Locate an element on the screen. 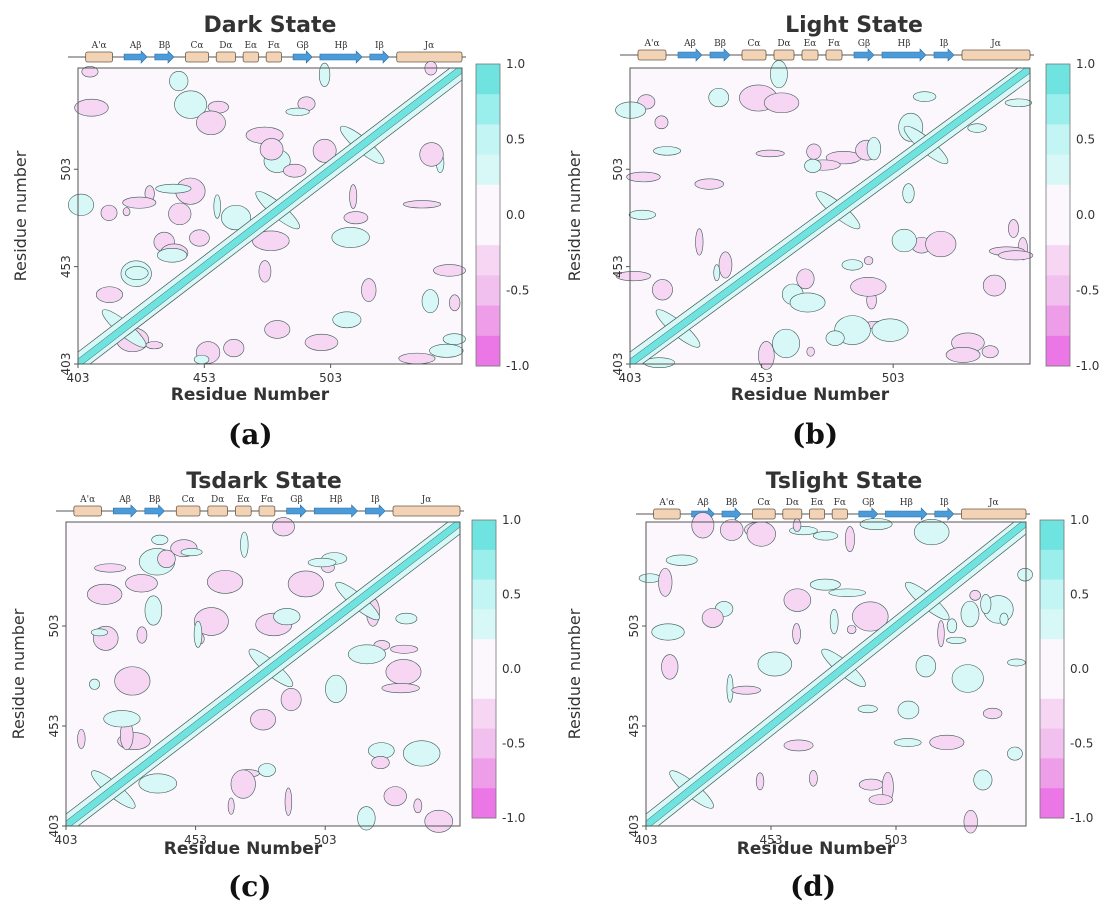 The width and height of the screenshot is (1108, 913). ss-label: Eα is located at coordinates (243, 500).